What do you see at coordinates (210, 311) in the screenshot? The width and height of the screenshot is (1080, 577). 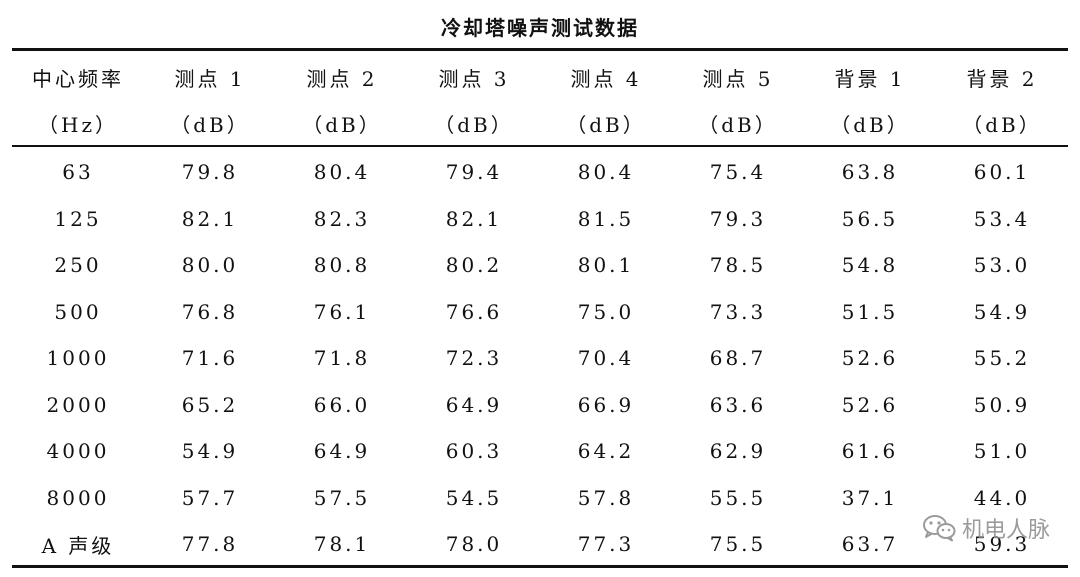 I see `table-cell: 76.8` at bounding box center [210, 311].